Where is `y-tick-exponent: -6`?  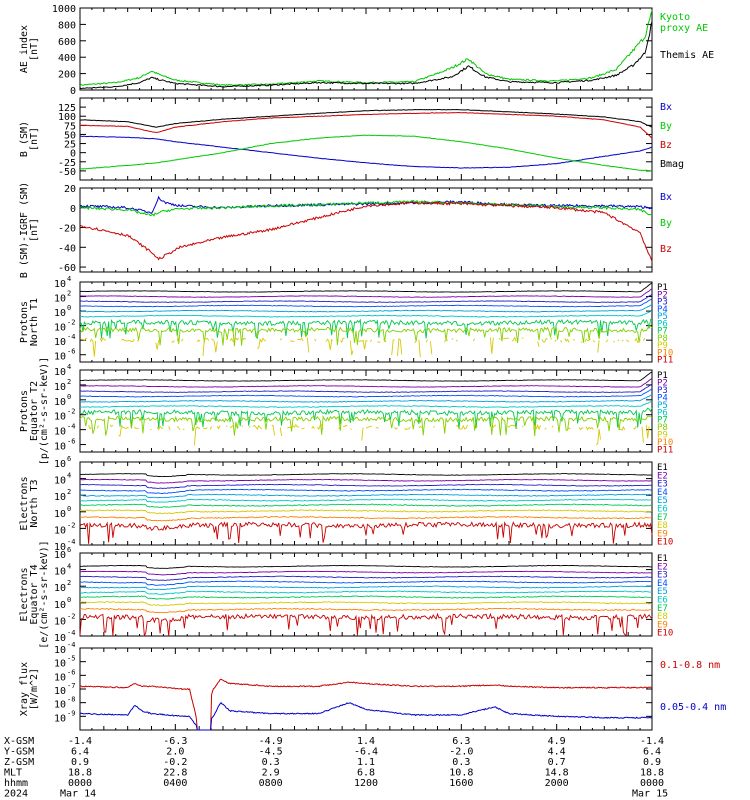 y-tick-exponent: -6 is located at coordinates (71, 672).